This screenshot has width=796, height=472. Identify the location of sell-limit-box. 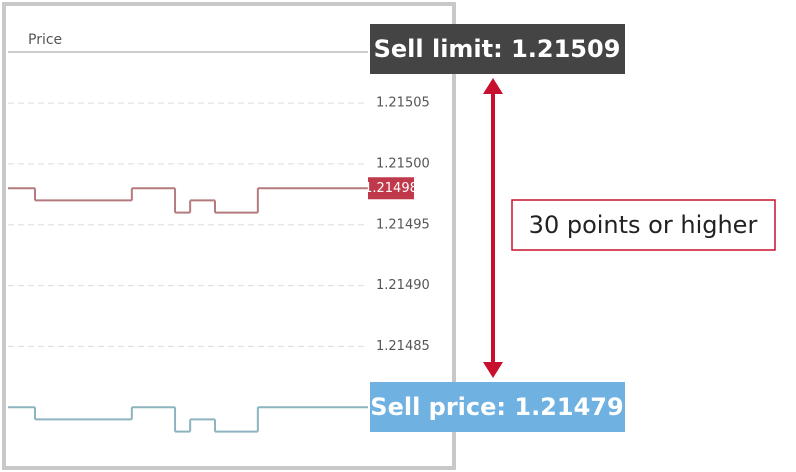
(497, 49).